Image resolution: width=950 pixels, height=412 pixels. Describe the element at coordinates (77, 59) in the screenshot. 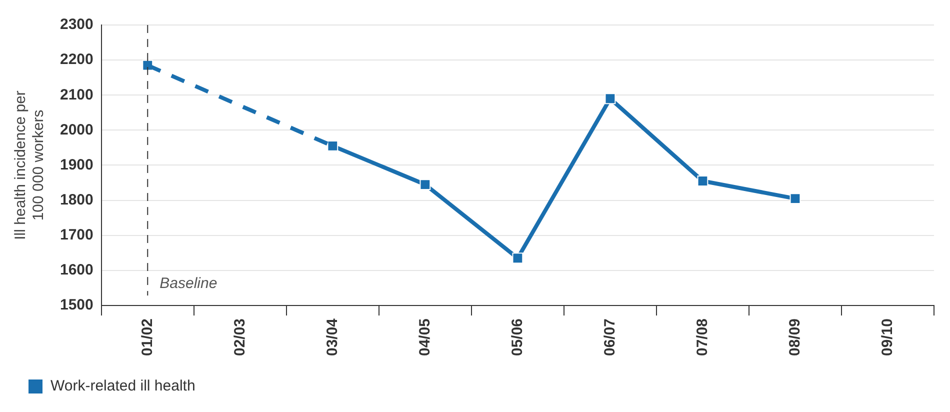

I see `y-tick-label: 2200` at that location.